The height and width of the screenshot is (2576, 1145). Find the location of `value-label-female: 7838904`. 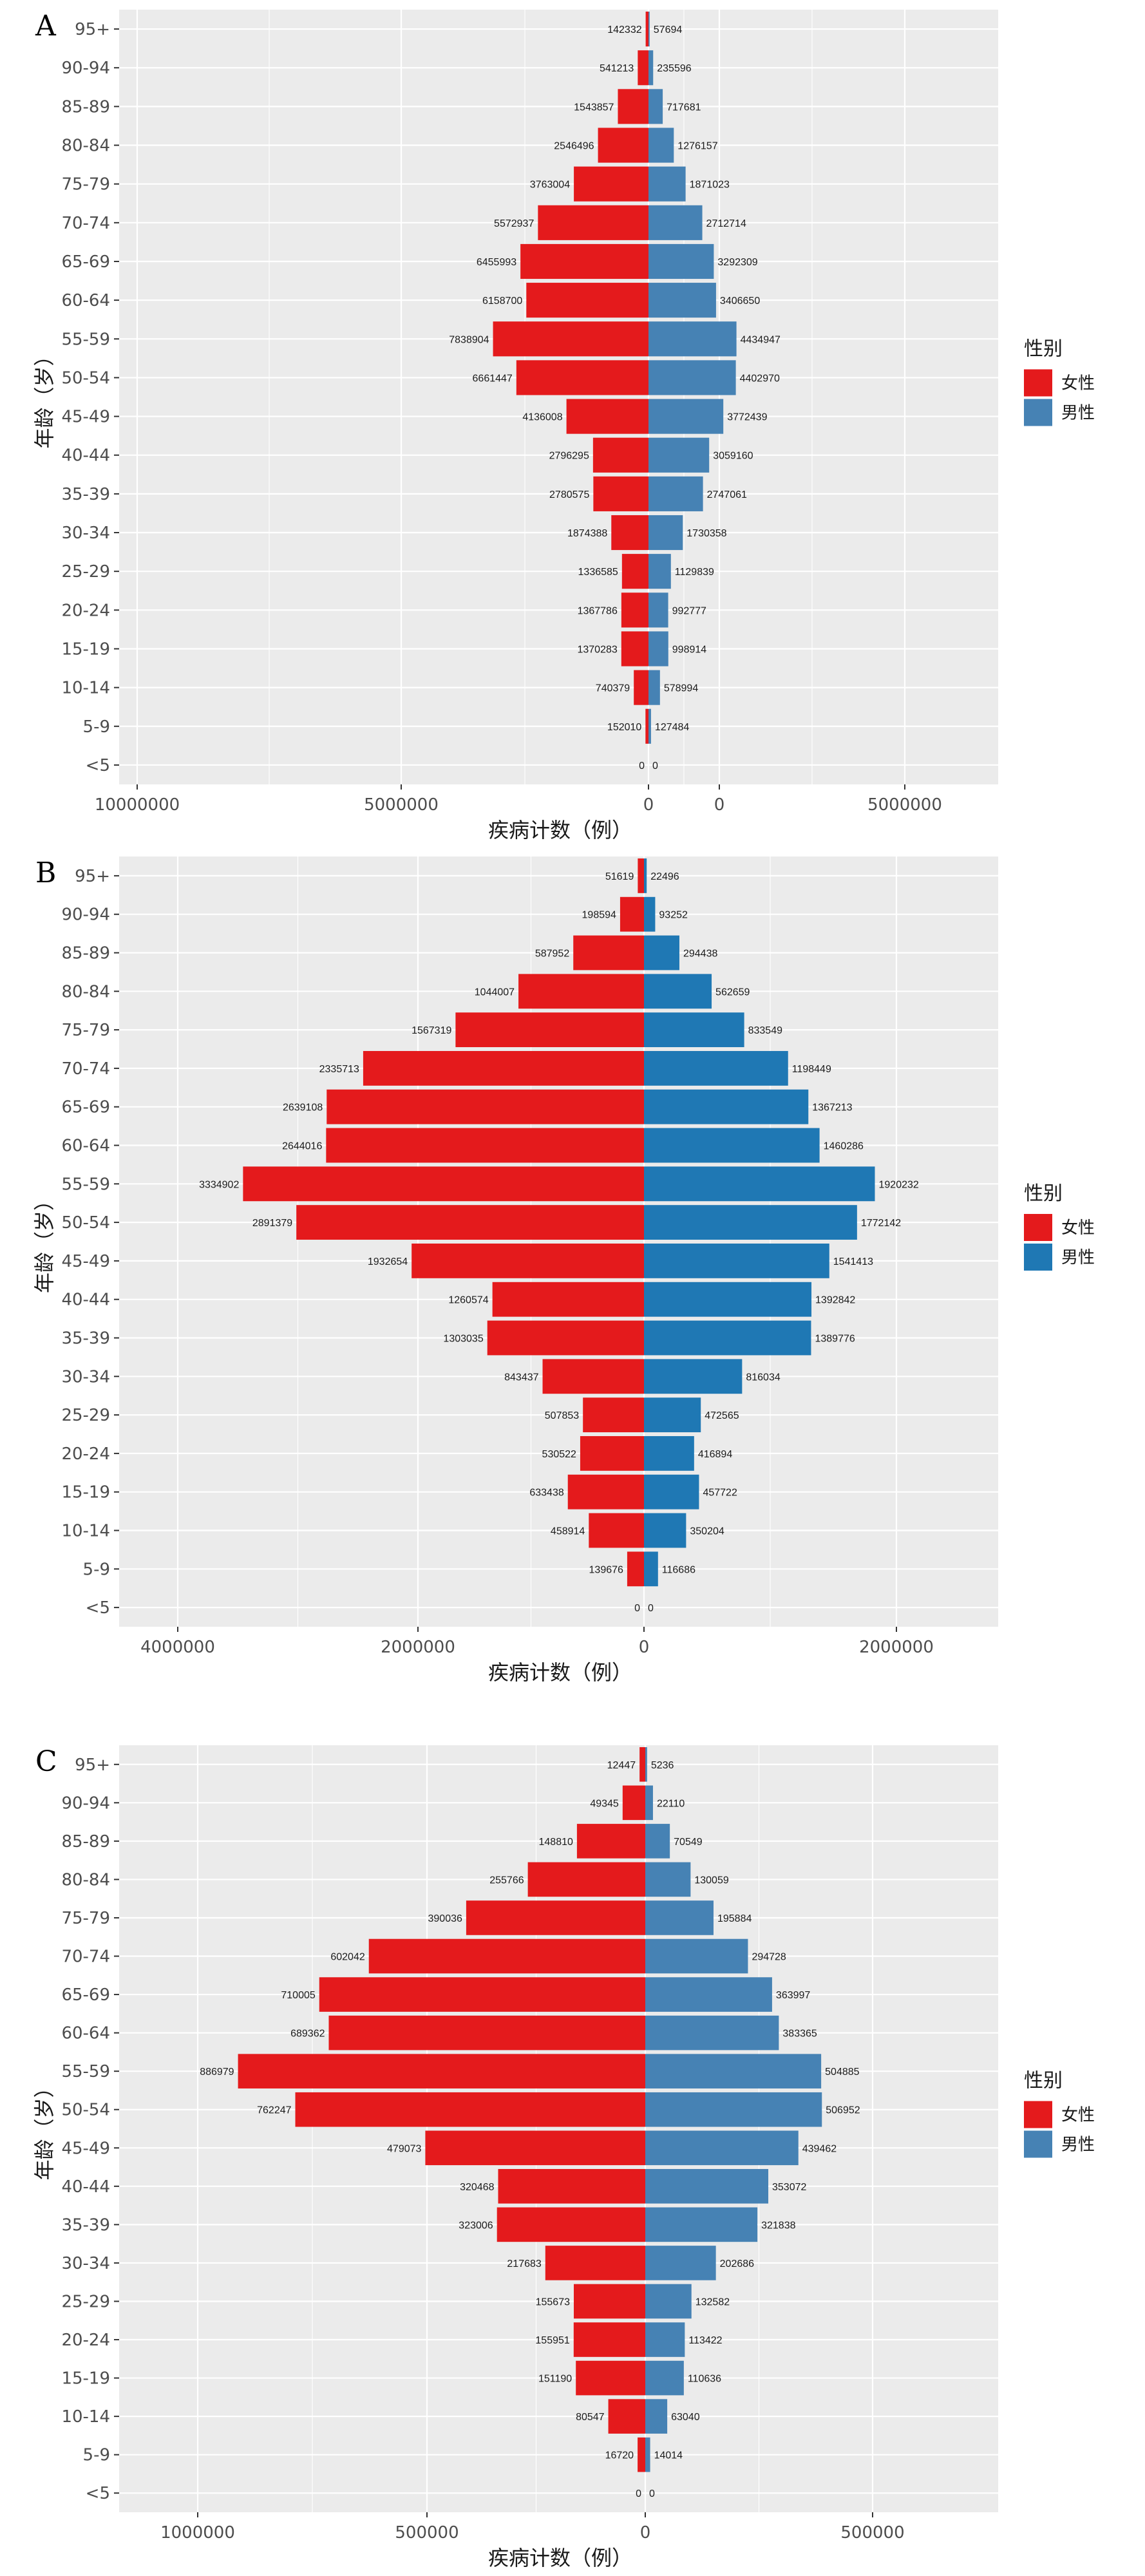

value-label-female: 7838904 is located at coordinates (469, 339).